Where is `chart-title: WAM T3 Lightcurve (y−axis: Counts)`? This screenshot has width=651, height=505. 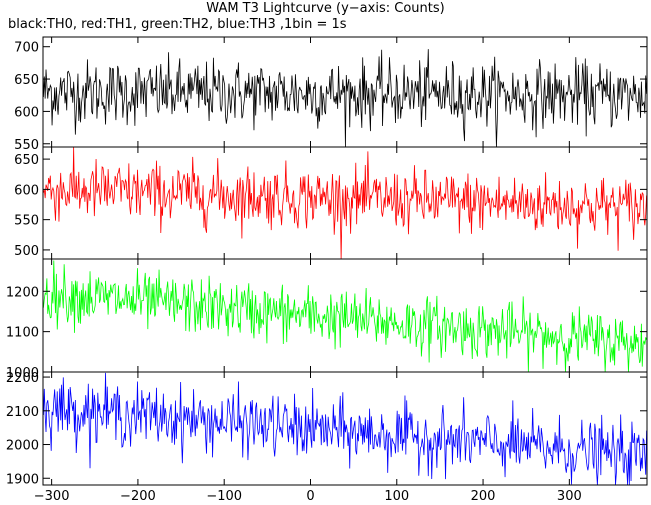
chart-title: WAM T3 Lightcurve (y−axis: Counts) is located at coordinates (325, 8).